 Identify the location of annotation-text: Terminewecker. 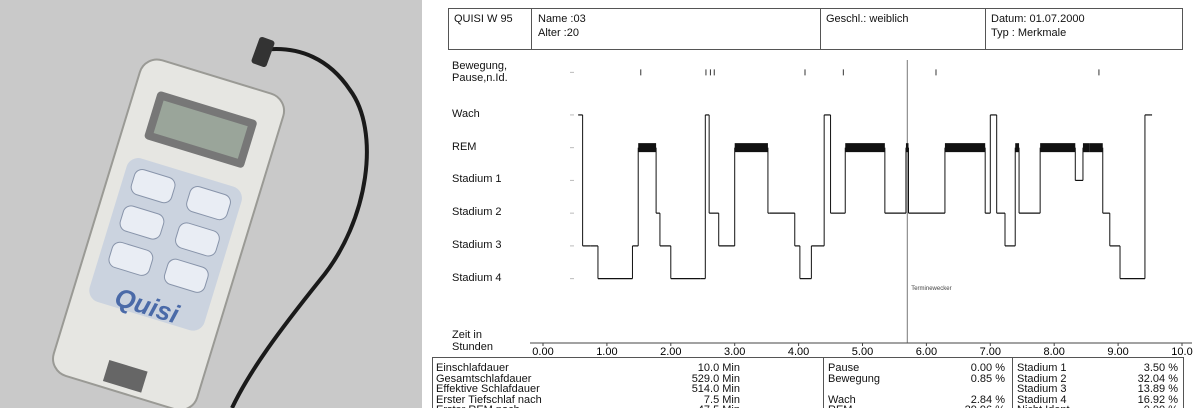
(931, 289).